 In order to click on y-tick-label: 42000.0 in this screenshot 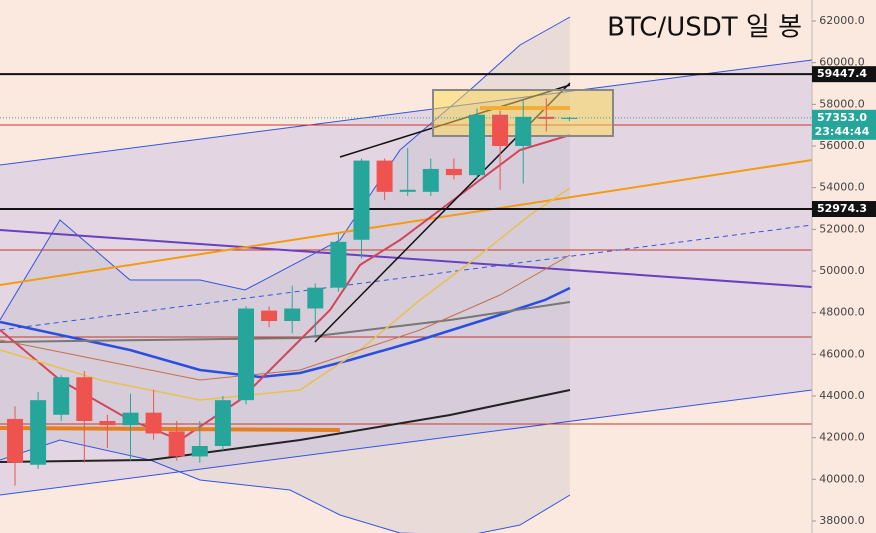, I will do `click(842, 437)`.